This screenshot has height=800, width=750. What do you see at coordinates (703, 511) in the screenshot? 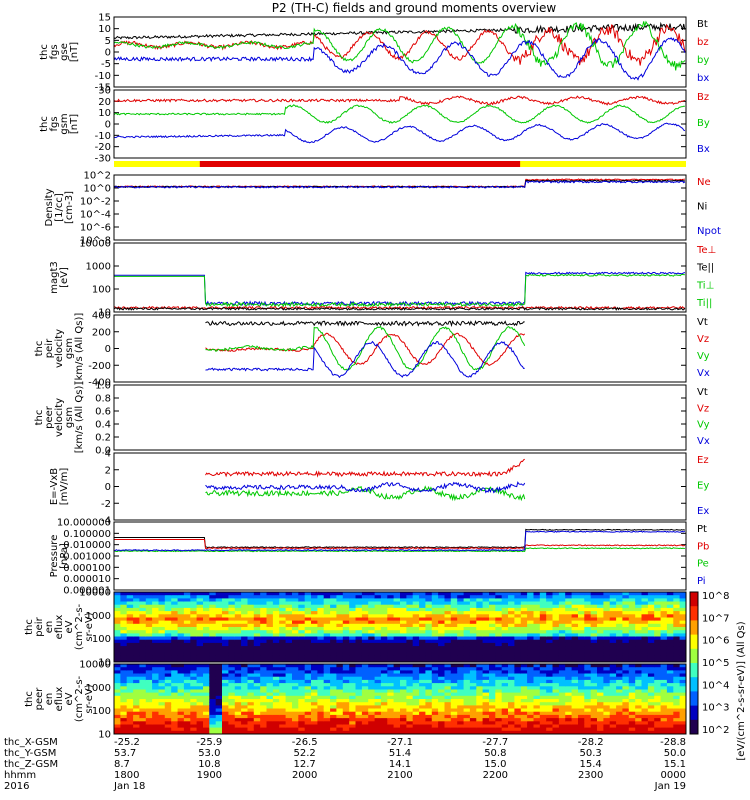
I see `legend-Ex: Ex` at bounding box center [703, 511].